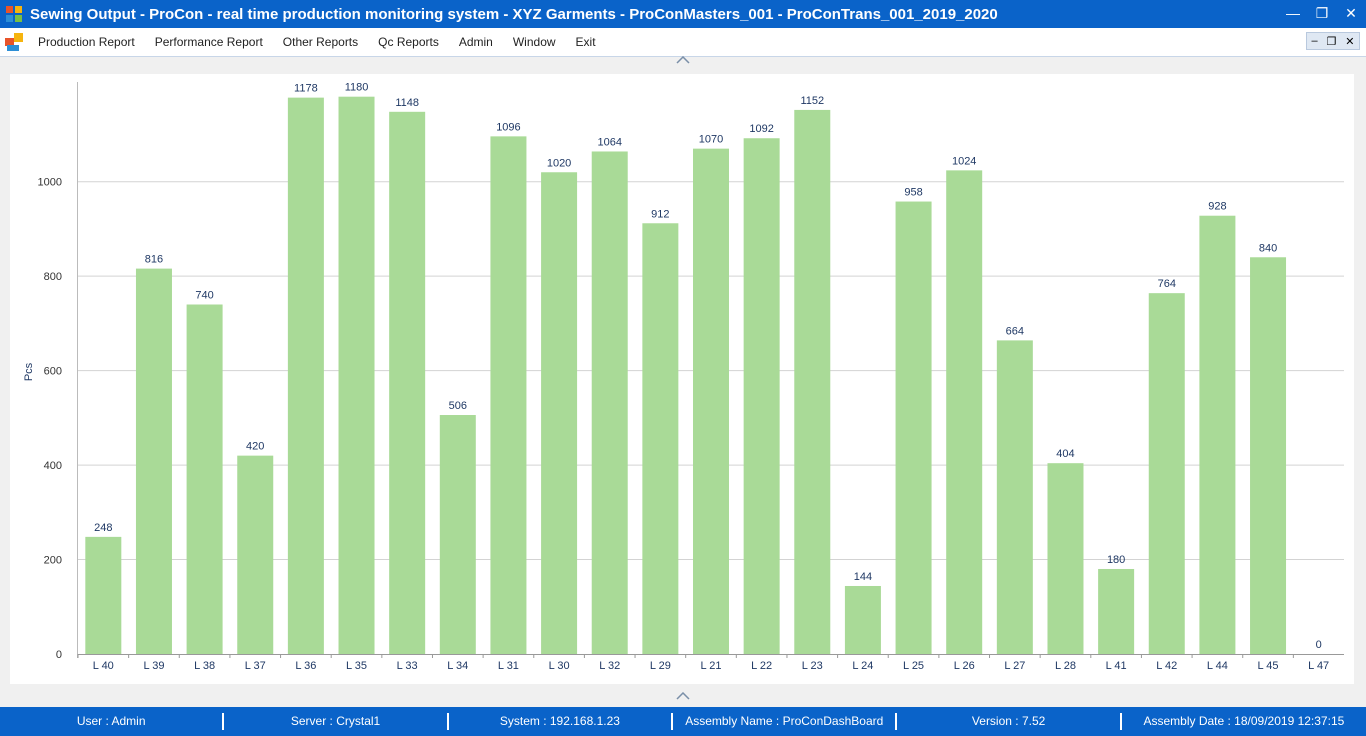  Describe the element at coordinates (964, 666) in the screenshot. I see `x-tick-label: L 26` at that location.